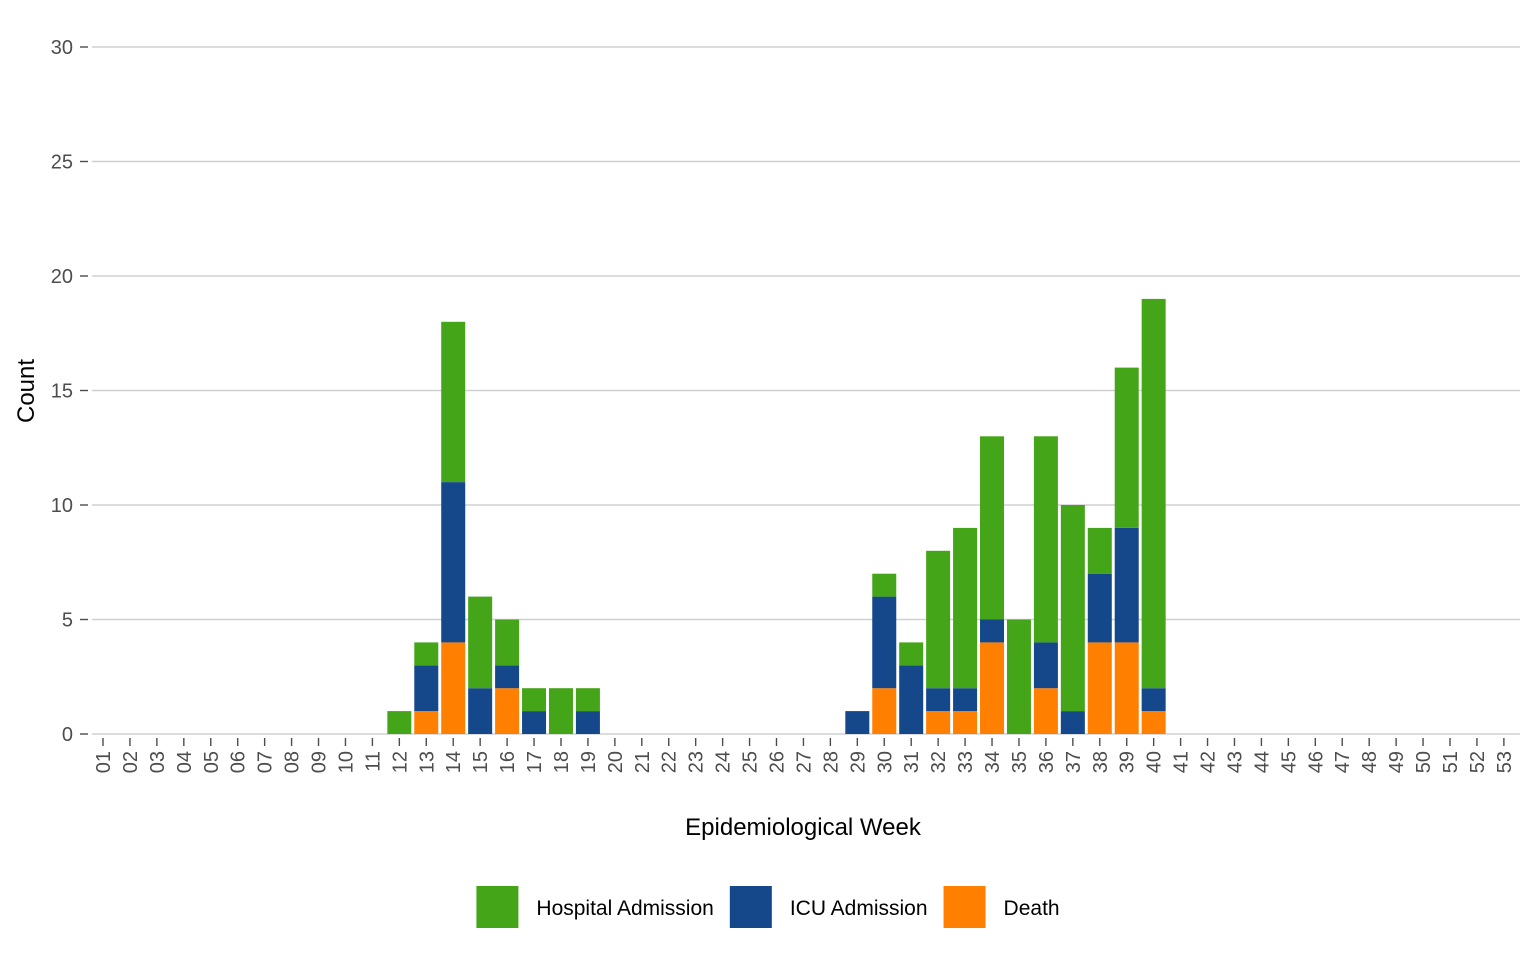 The height and width of the screenshot is (960, 1536). What do you see at coordinates (1020, 762) in the screenshot?
I see `x-tick-label: 35` at bounding box center [1020, 762].